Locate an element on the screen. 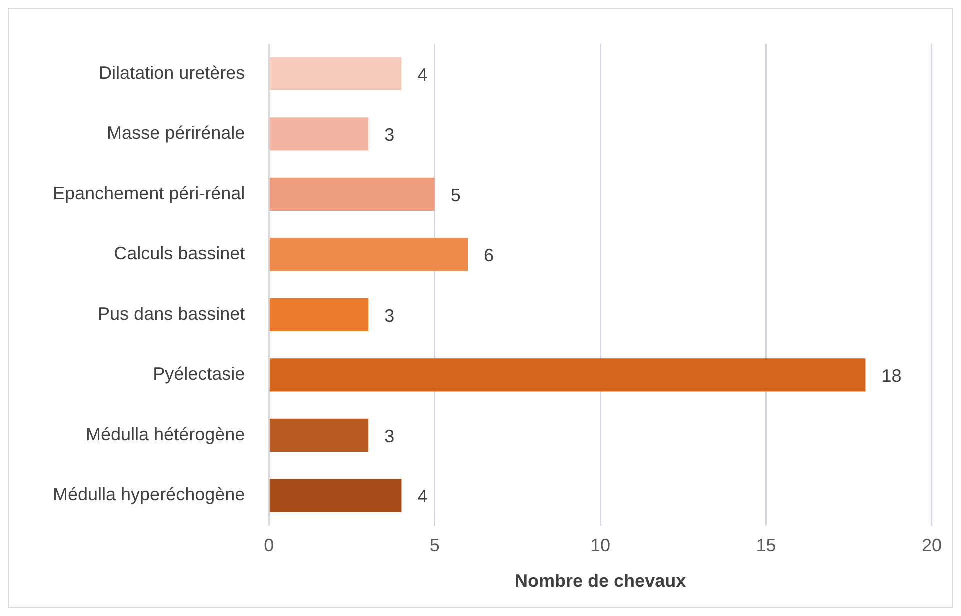 The width and height of the screenshot is (961, 616). y-tick-label: Médulla hétérogène is located at coordinates (166, 434).